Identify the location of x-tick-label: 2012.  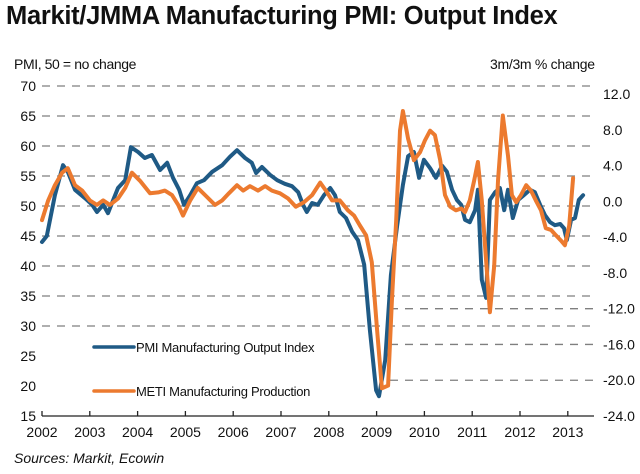
(519, 432).